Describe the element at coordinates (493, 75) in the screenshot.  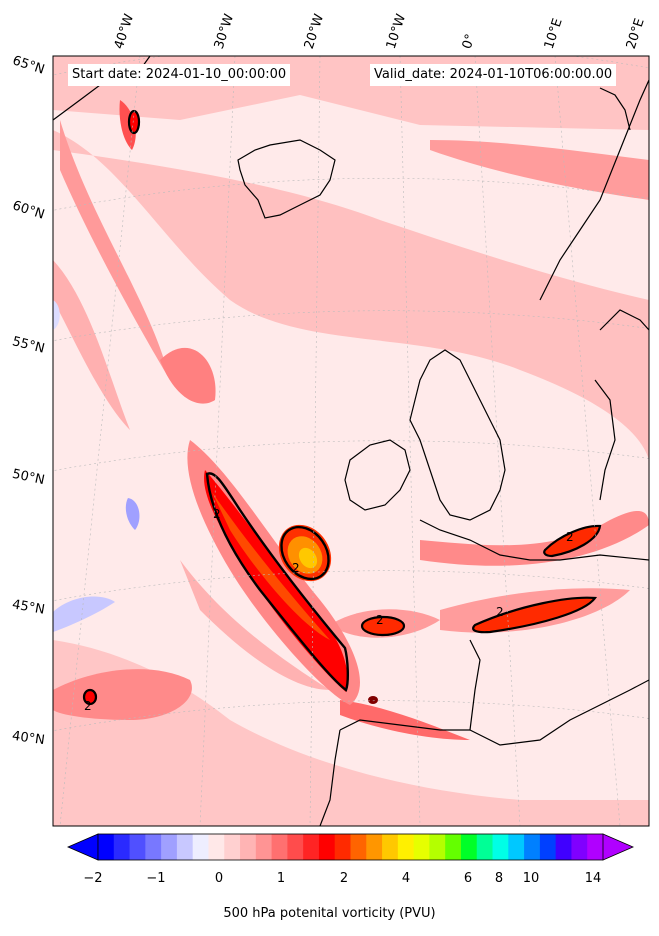
I see `valid-date-label: Valid_date: 2024-01-10T06:00:00.00` at that location.